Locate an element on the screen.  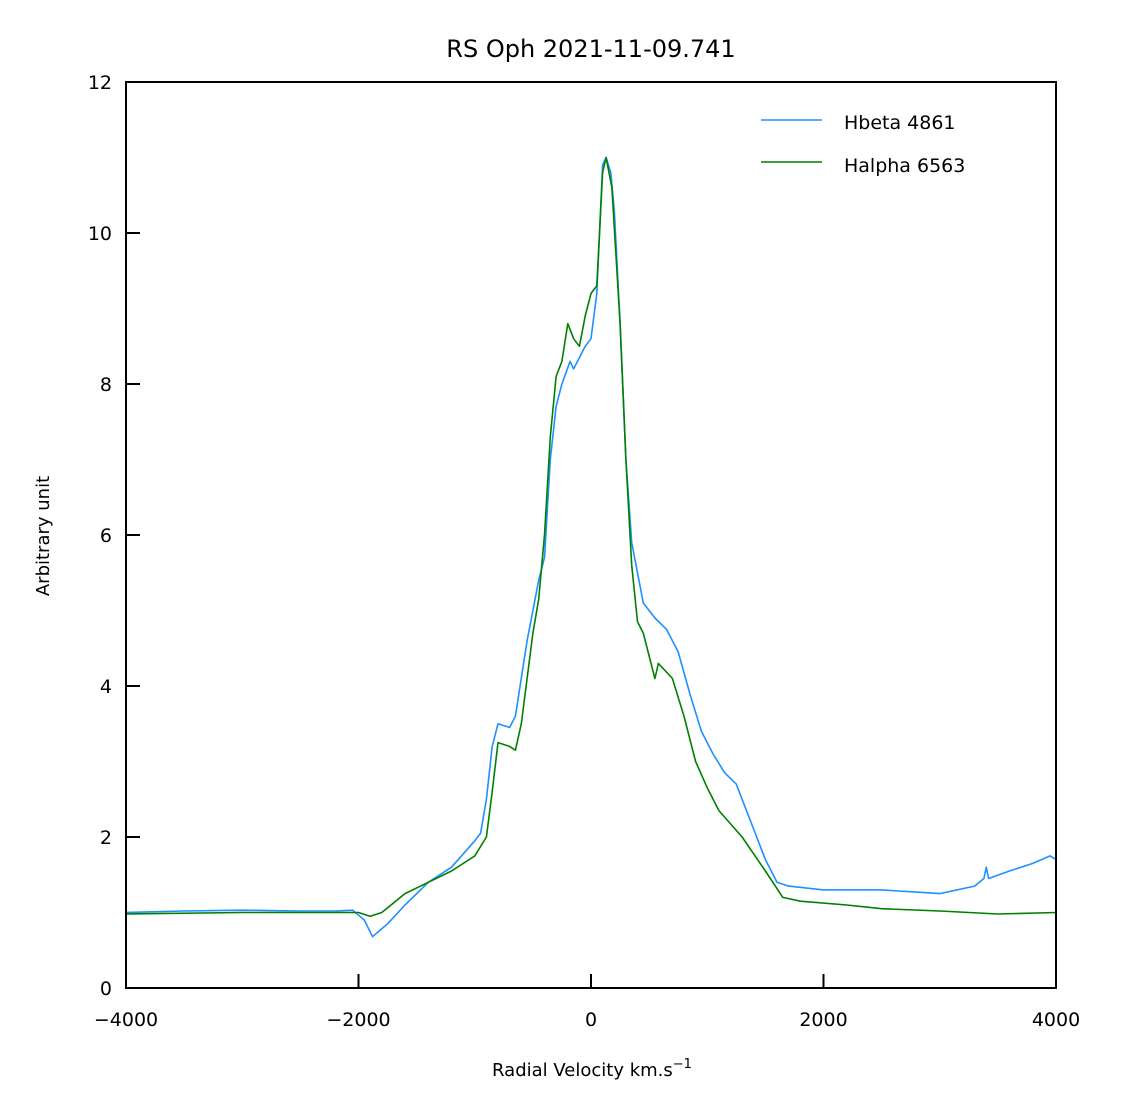
x-axis-label: Radial Velocity km.s−1 is located at coordinates (592, 1069).